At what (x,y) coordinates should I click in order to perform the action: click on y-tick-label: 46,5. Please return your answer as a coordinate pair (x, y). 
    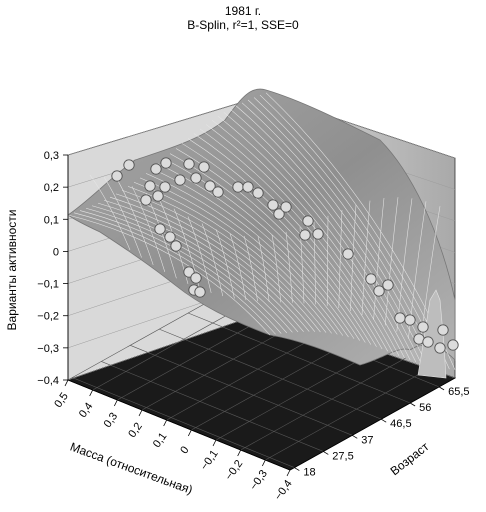
    Looking at the image, I should click on (400, 424).